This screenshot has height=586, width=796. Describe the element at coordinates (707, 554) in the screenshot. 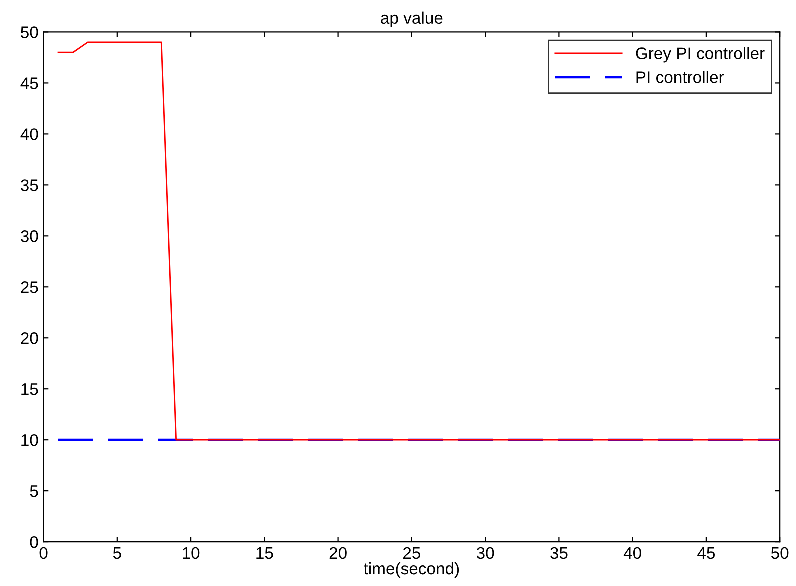

I see `x-tick-label: 45` at that location.